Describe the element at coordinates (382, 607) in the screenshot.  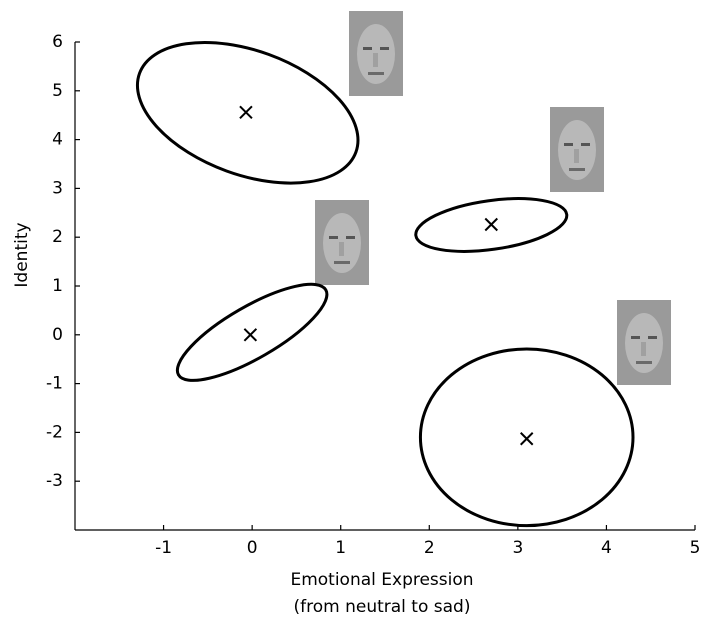
I see `x-axis-label: (from neutral to sad)` at that location.